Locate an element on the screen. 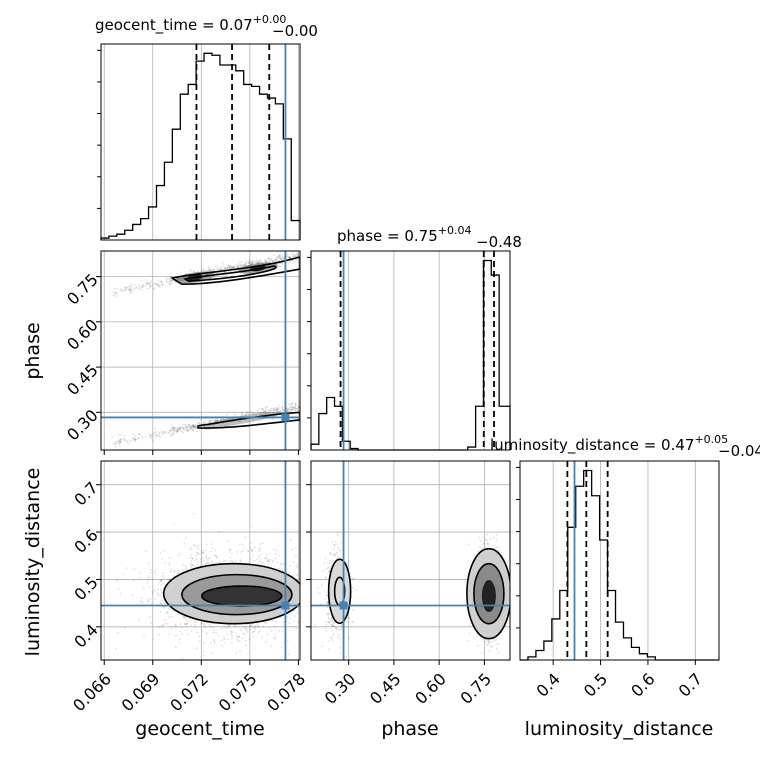 This screenshot has width=760, height=760. y-tick-label: 0.75 is located at coordinates (82, 289).